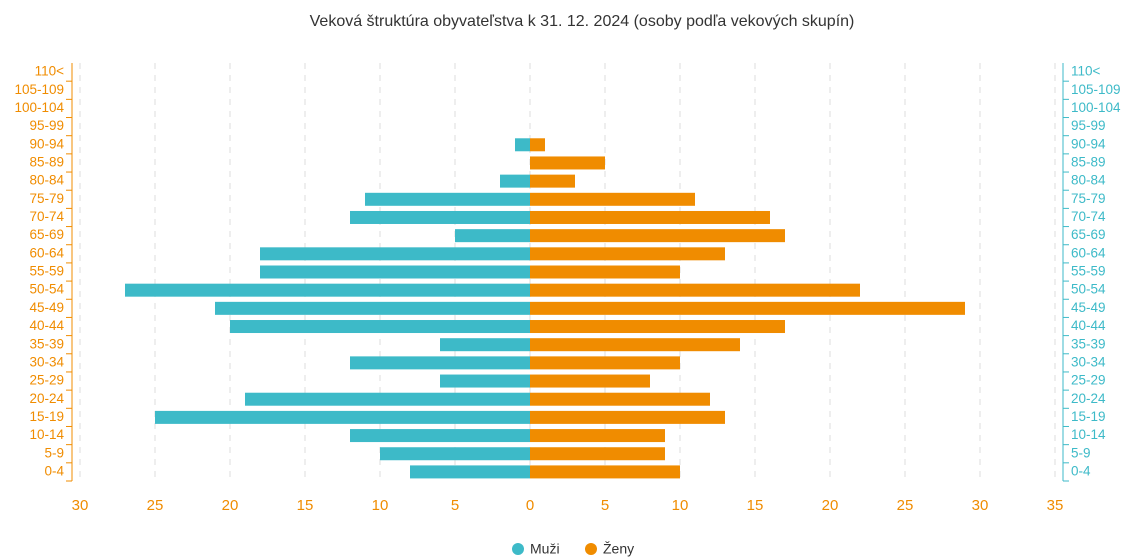 This screenshot has width=1128, height=560. I want to click on y-tick-label: 70-74, so click(46, 216).